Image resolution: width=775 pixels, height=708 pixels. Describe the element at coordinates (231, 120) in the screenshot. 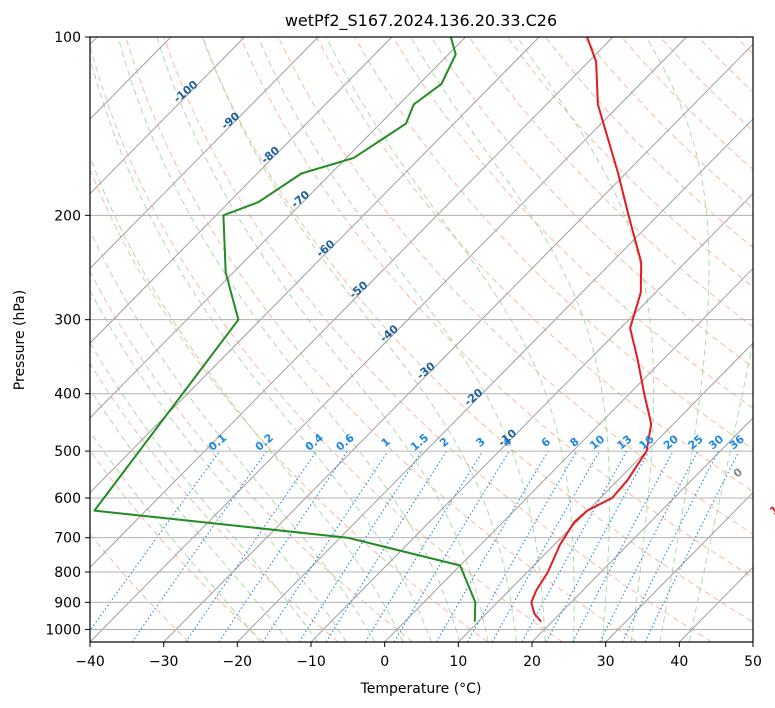

I see `moist-adiabat-label: -90` at that location.